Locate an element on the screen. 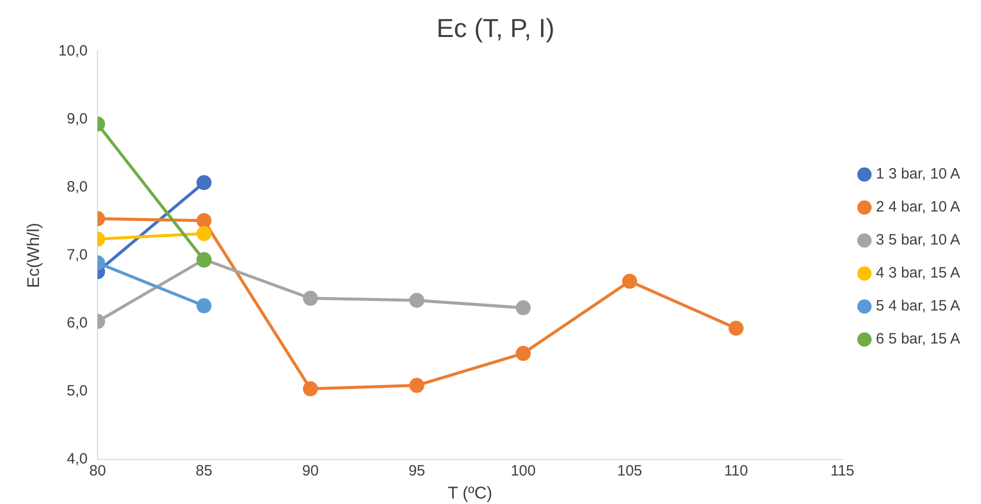 The image size is (981, 504). legend-label: 2 4 bar, 10 A is located at coordinates (918, 207).